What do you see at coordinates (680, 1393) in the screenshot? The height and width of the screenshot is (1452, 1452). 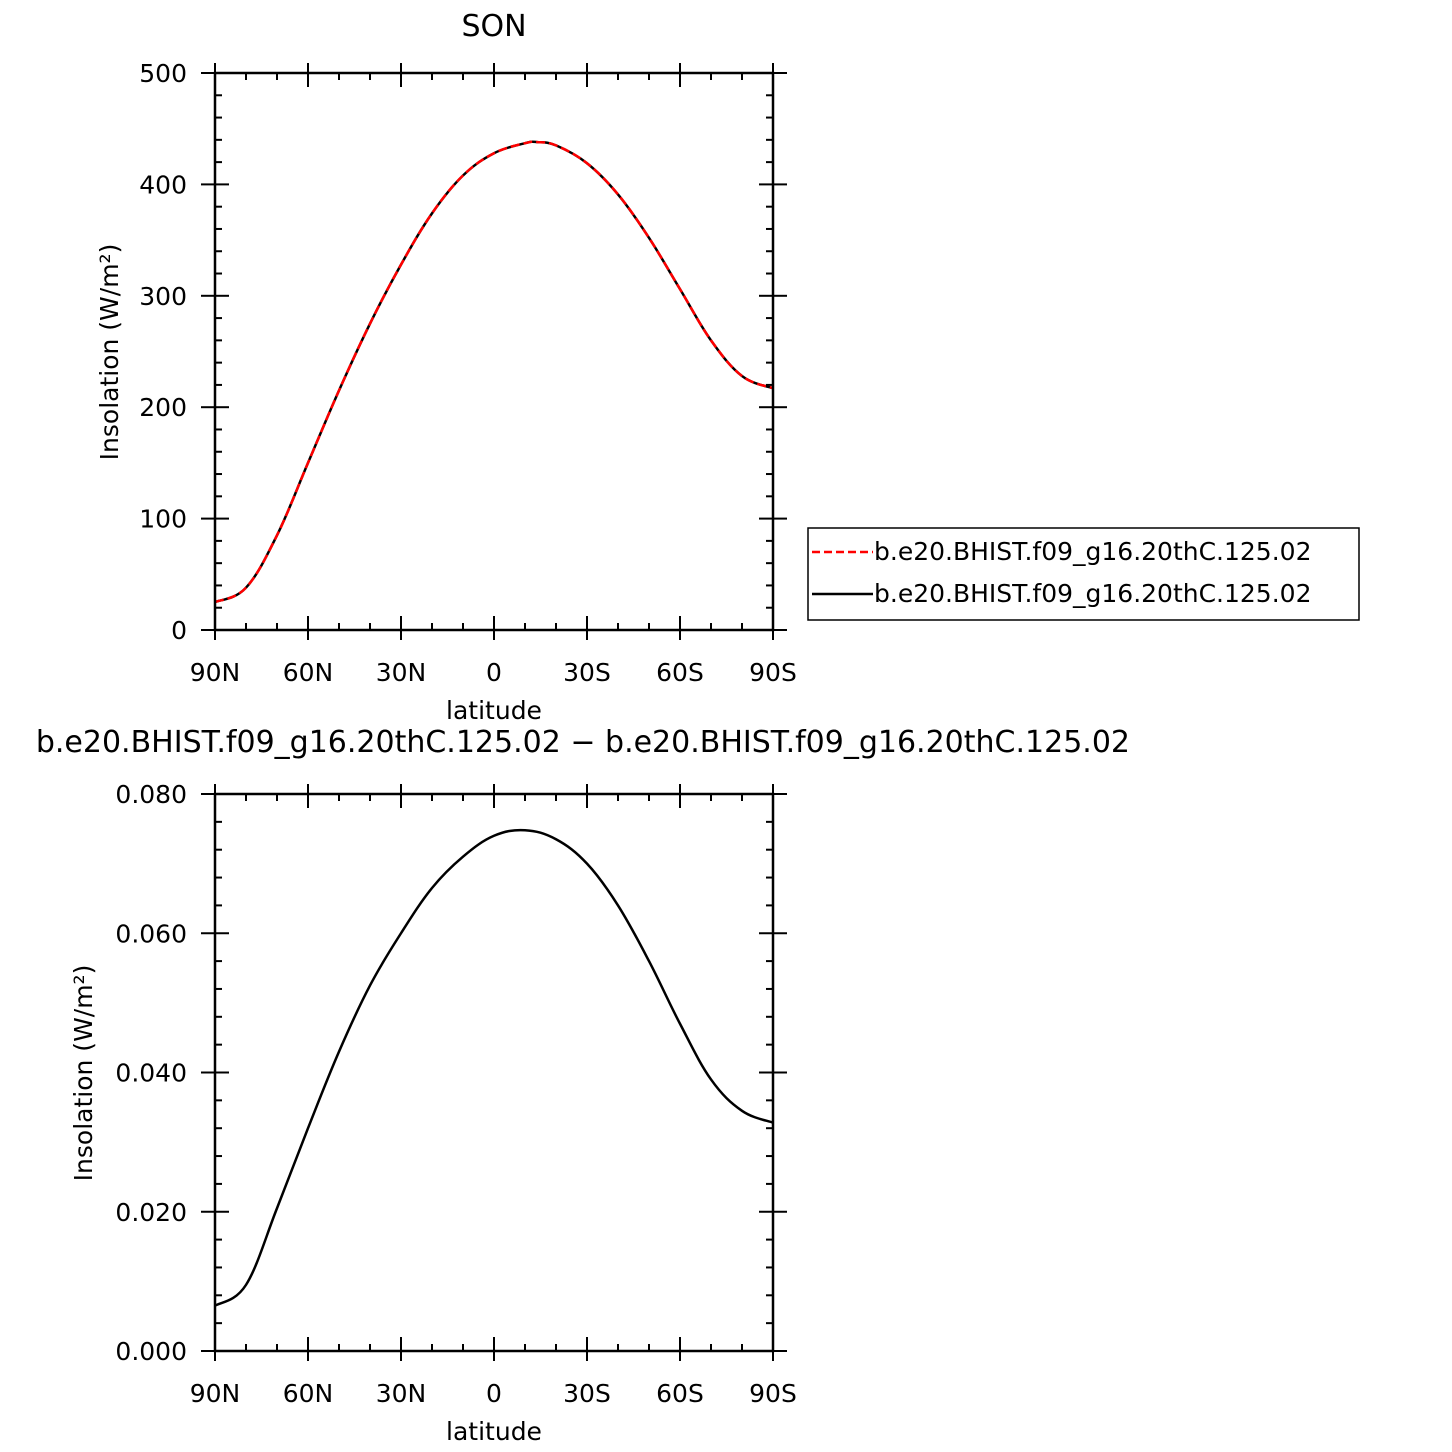 I see `chart1-x-tick-label: 60S` at bounding box center [680, 1393].